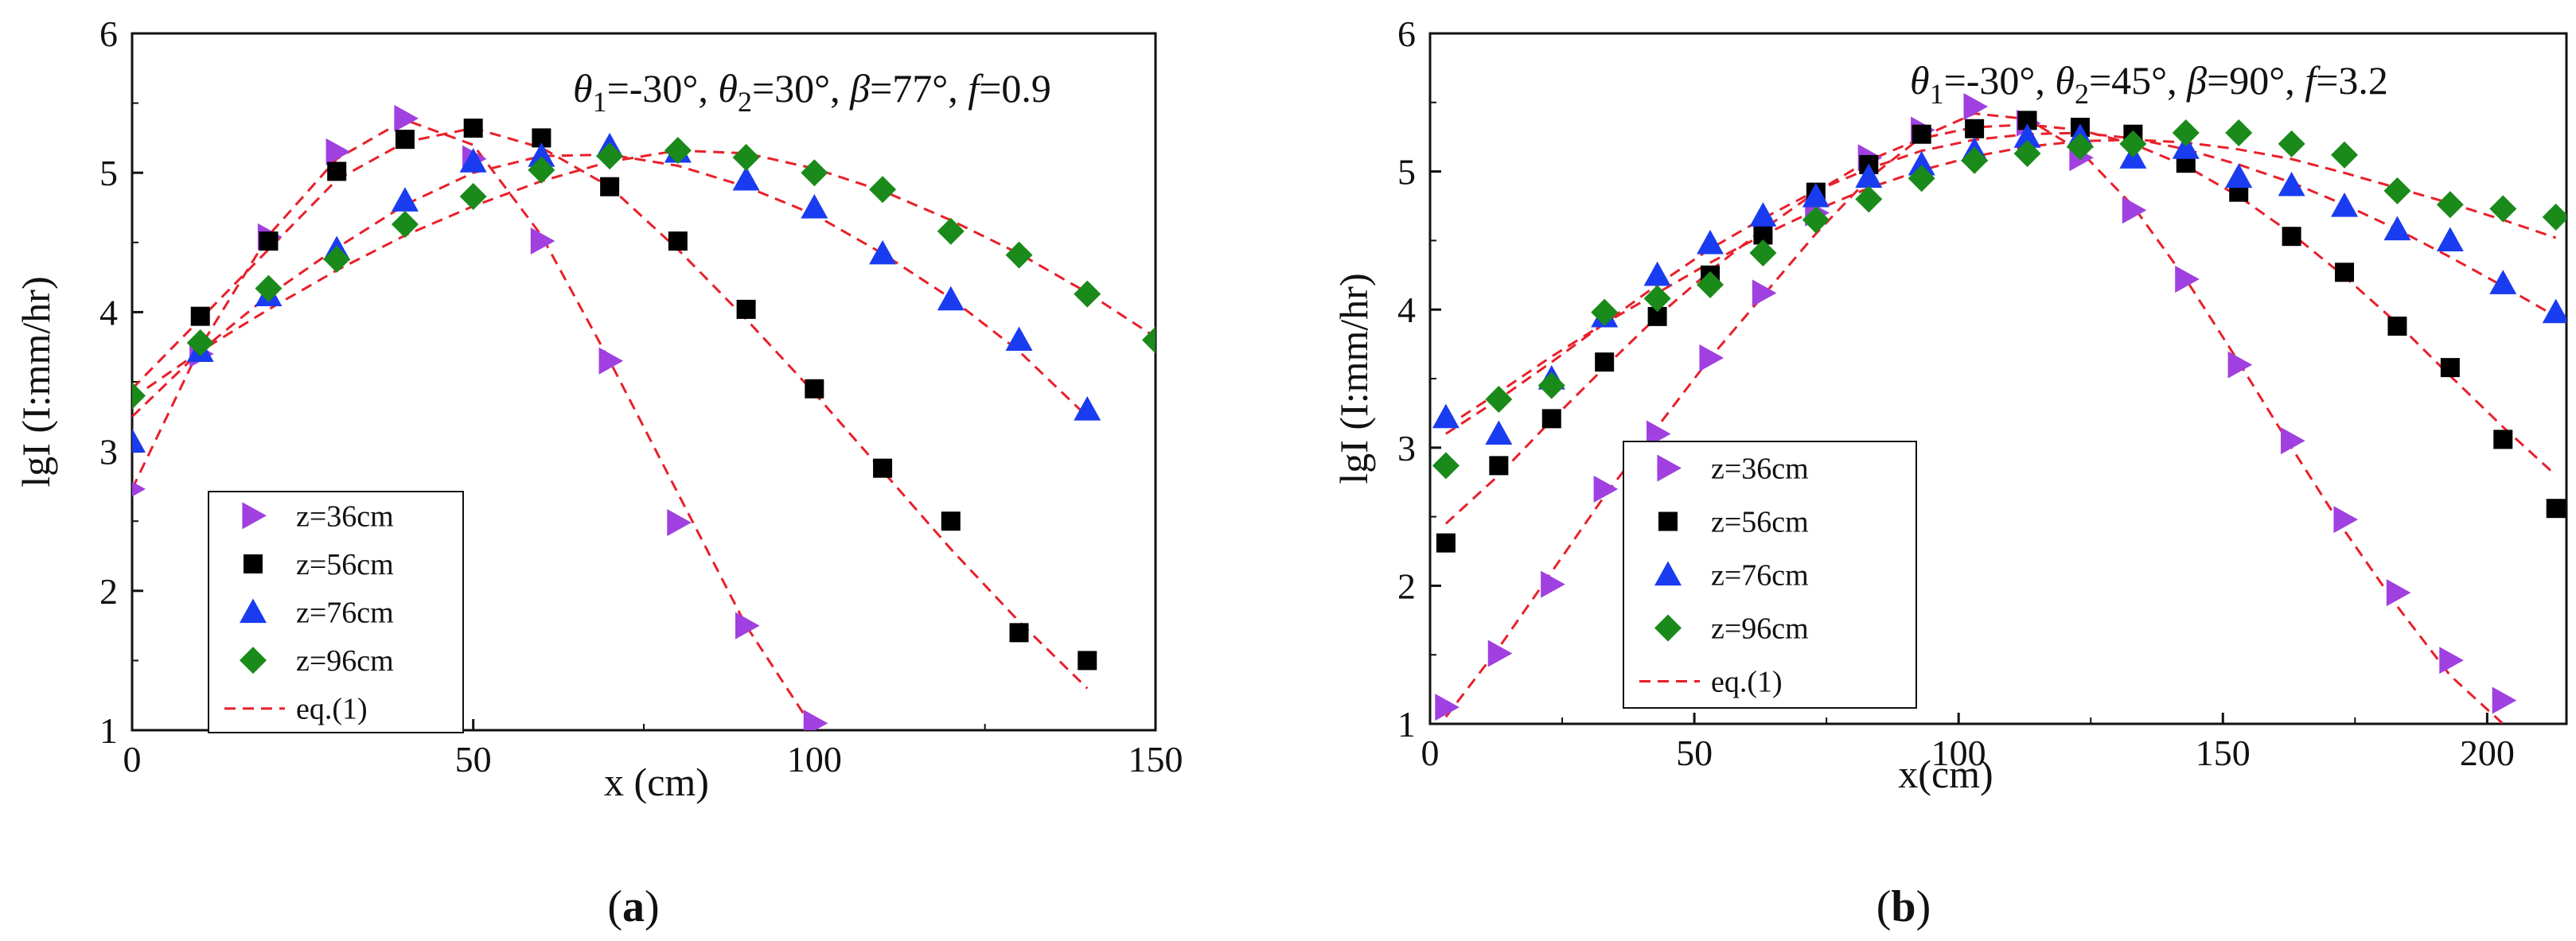 Image resolution: width=2576 pixels, height=941 pixels. Describe the element at coordinates (1353, 378) in the screenshot. I see `y-axis-label: lgI (I:mm/hr)` at that location.